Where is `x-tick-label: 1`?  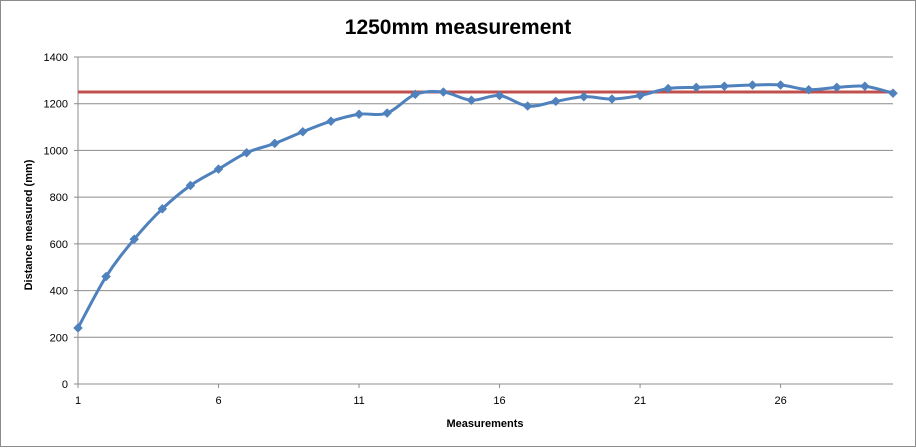
x-tick-label: 1 is located at coordinates (78, 401).